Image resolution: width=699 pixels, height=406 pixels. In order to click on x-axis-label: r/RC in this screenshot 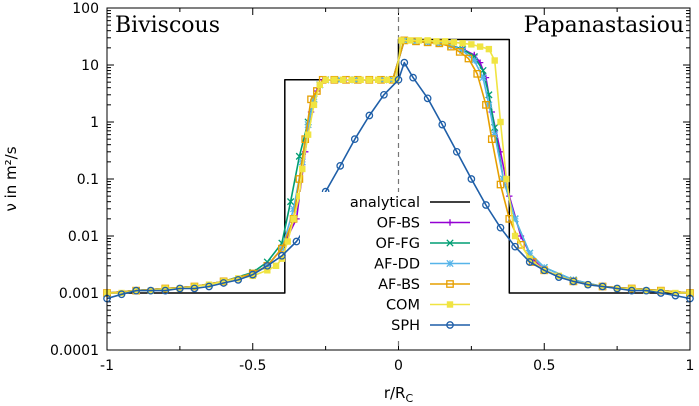, I will do `click(399, 394)`.